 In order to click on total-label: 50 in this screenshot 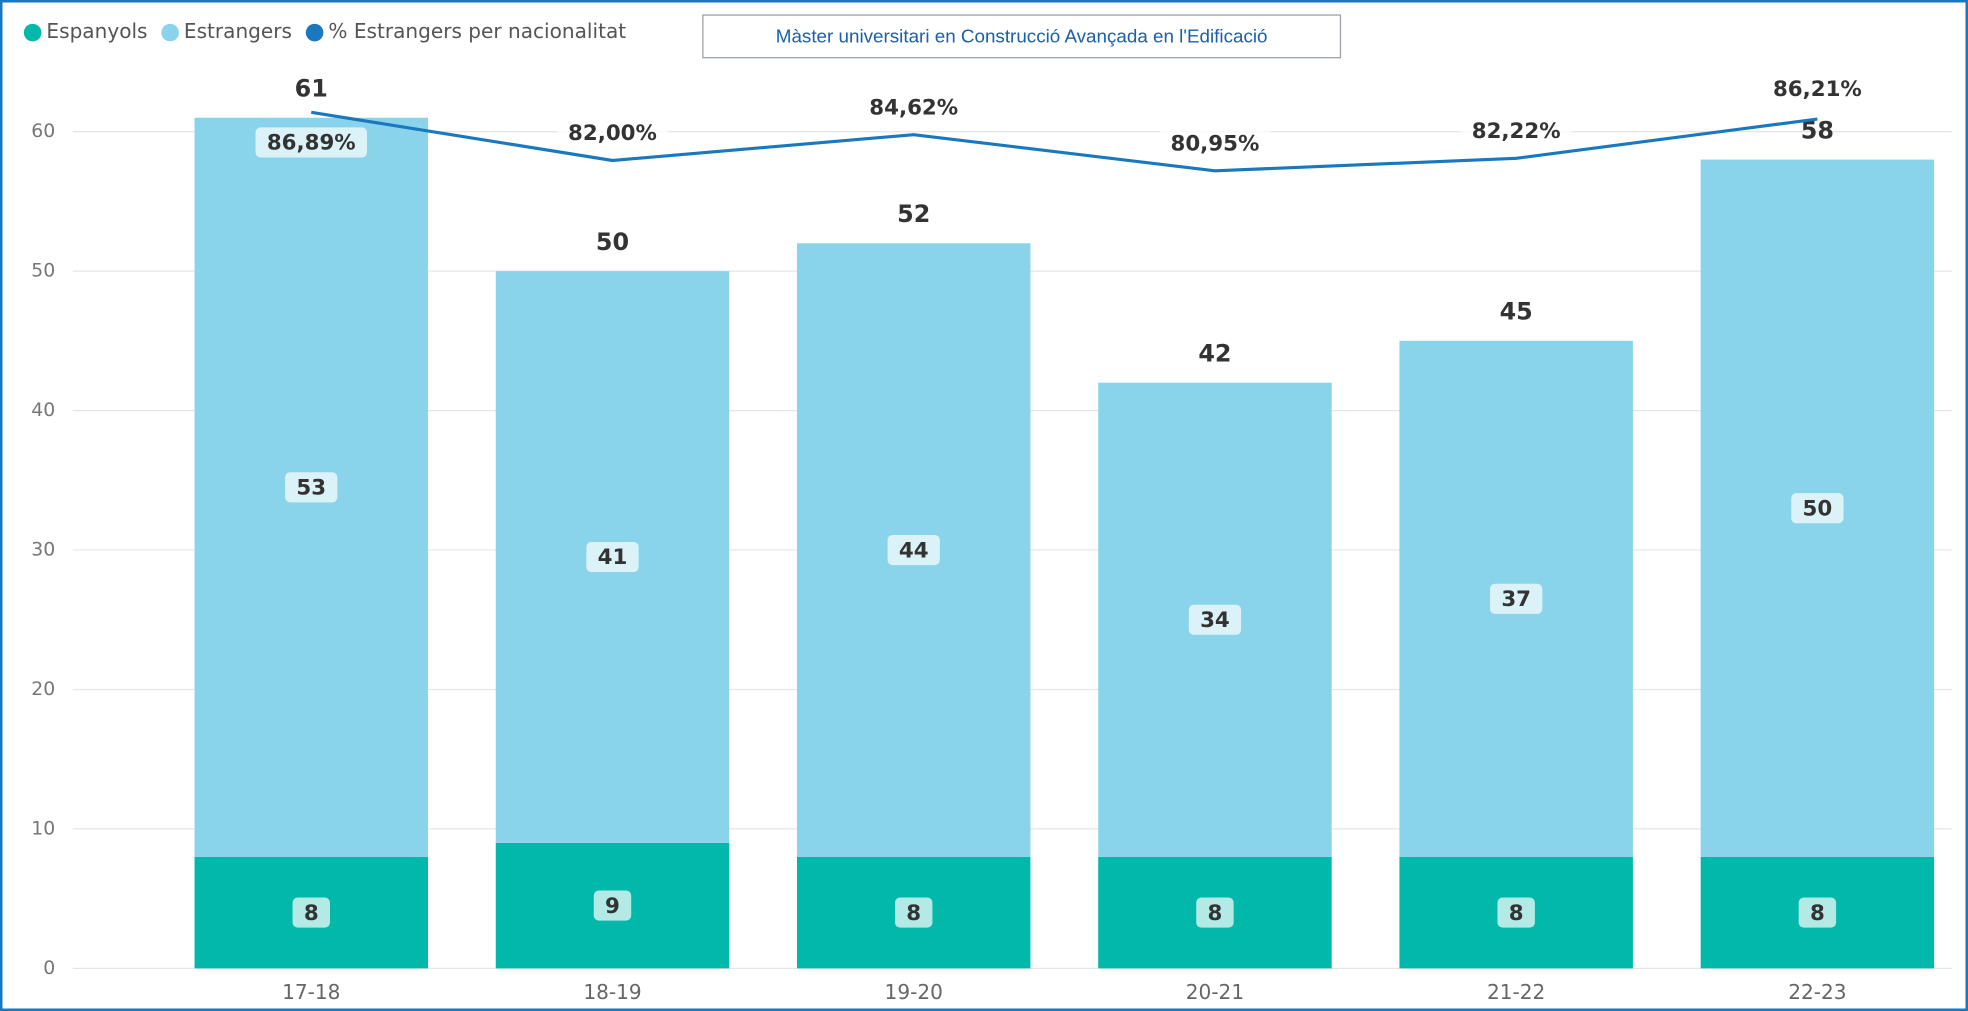, I will do `click(612, 242)`.